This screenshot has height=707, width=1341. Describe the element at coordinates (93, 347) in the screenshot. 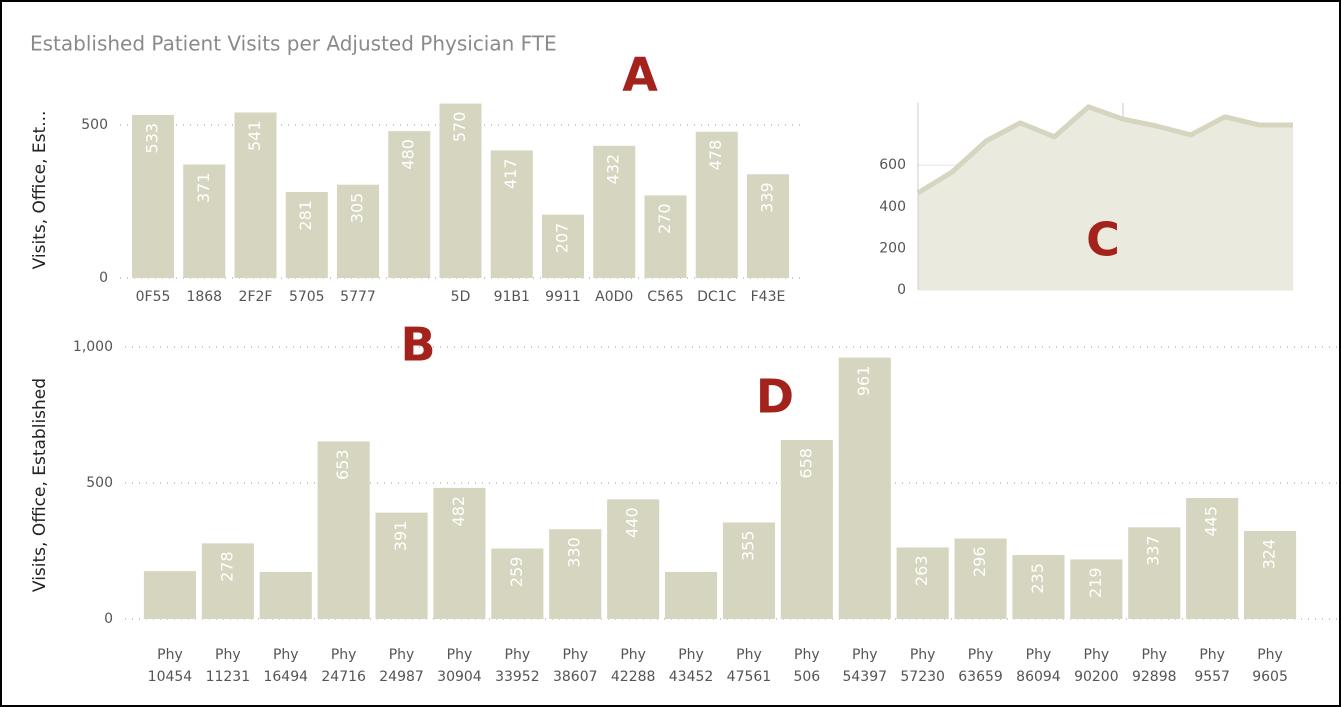

I see `y-tick-label: 1,000` at that location.